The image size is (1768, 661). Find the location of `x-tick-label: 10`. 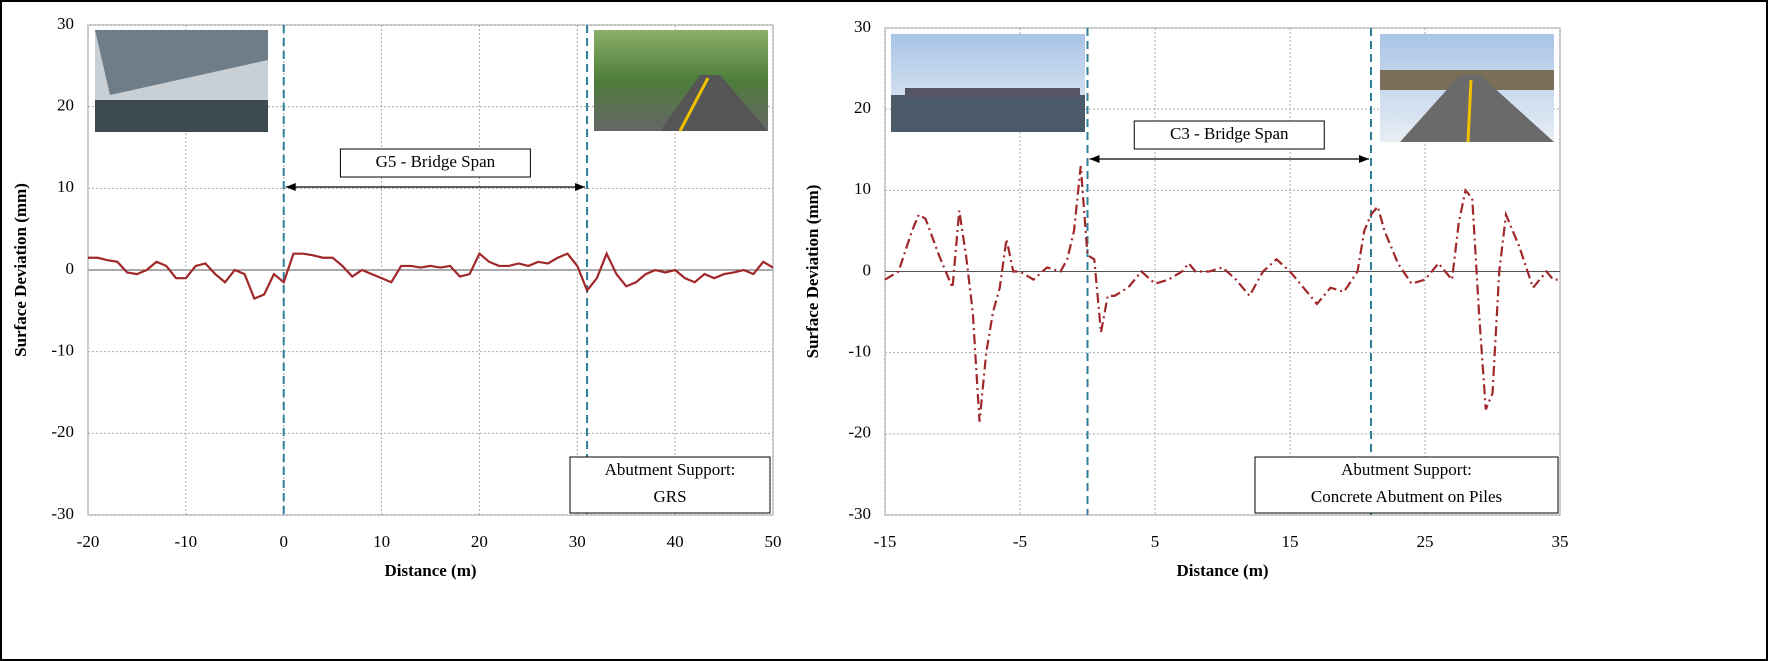

x-tick-label: 10 is located at coordinates (381, 541).